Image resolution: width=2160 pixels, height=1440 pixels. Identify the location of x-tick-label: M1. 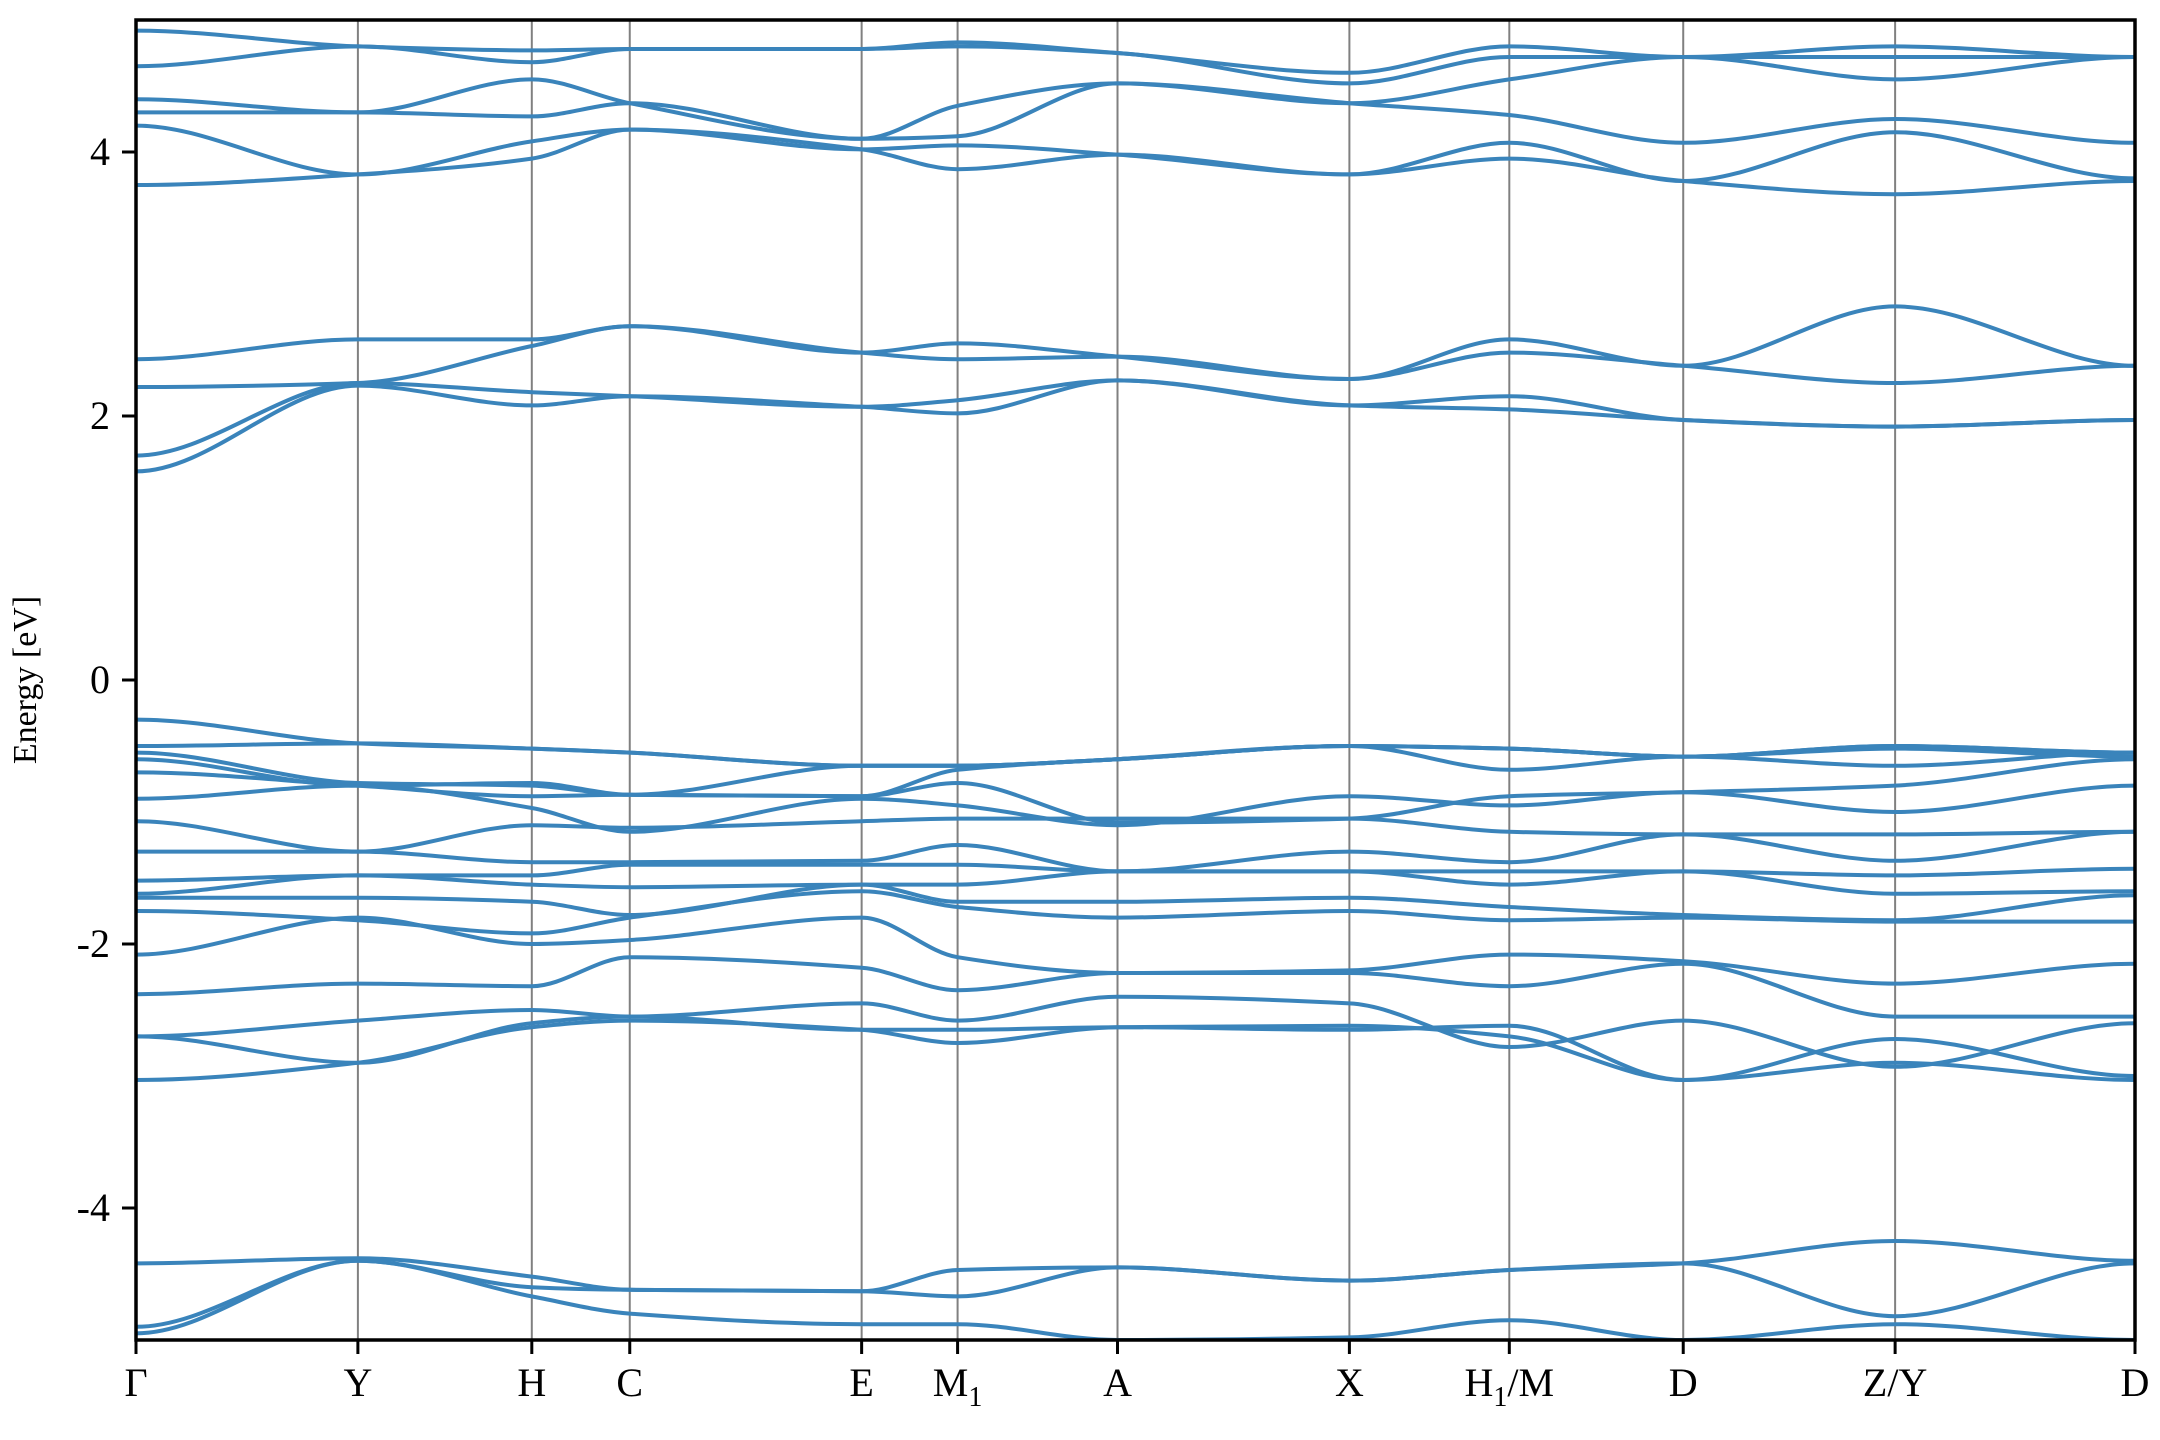
(958, 1386).